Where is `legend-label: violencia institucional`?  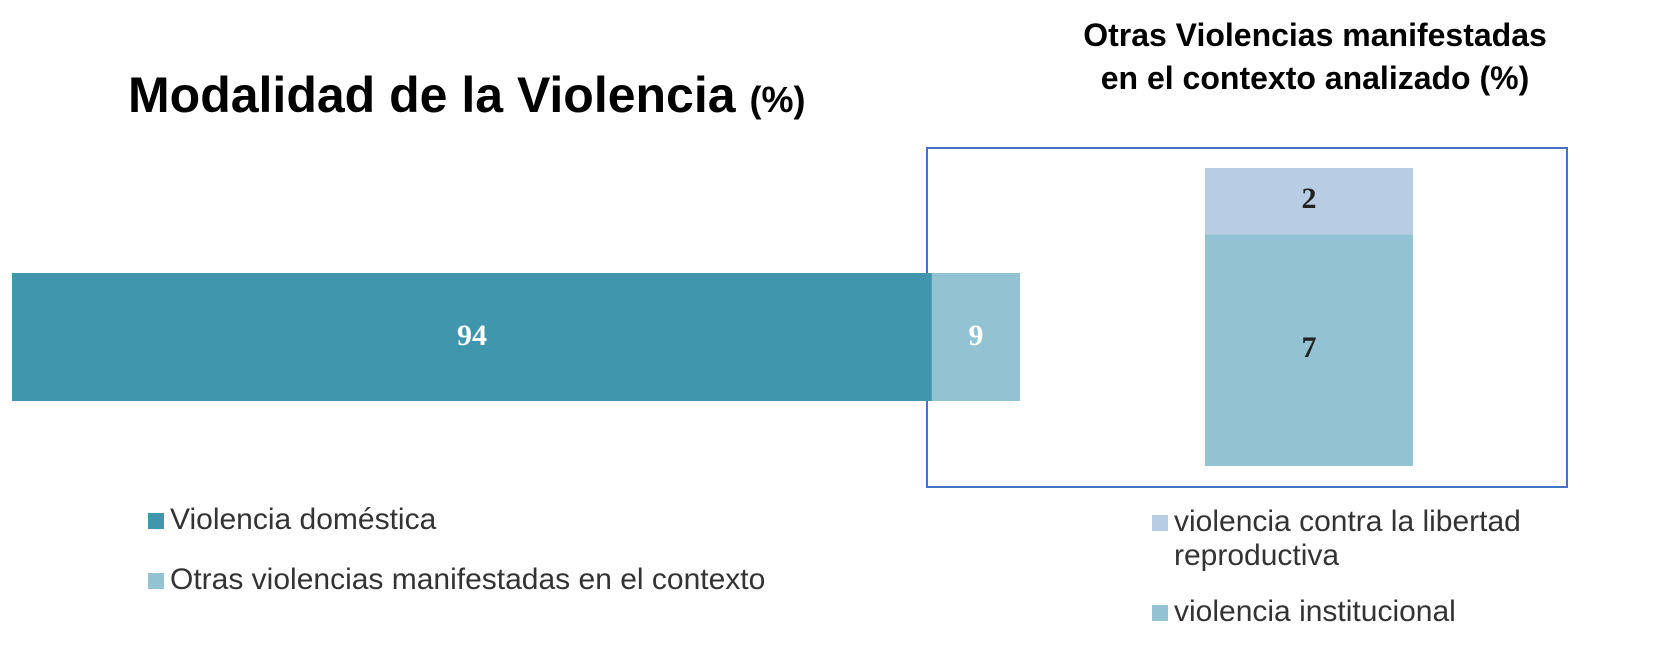
legend-label: violencia institucional is located at coordinates (1315, 611).